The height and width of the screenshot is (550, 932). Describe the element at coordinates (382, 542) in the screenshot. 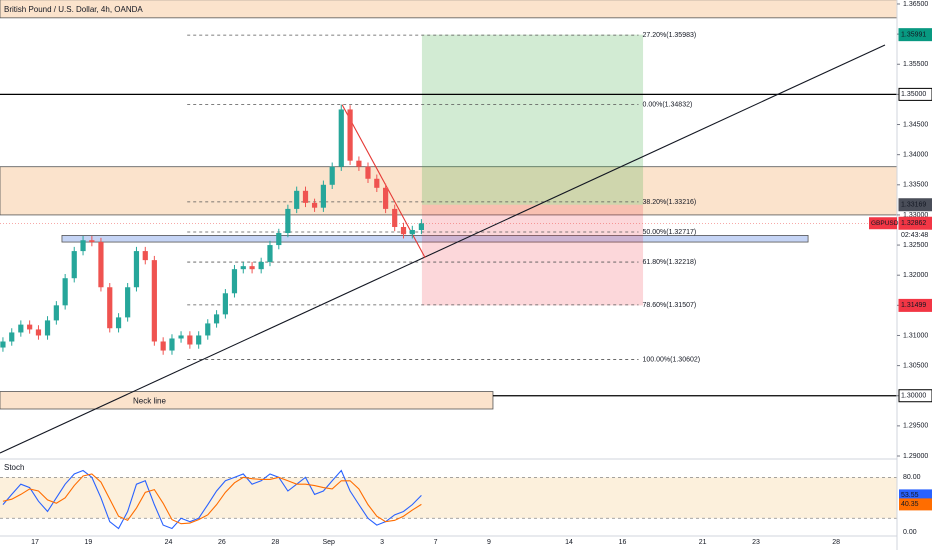

I see `x-tick-label: 3` at that location.